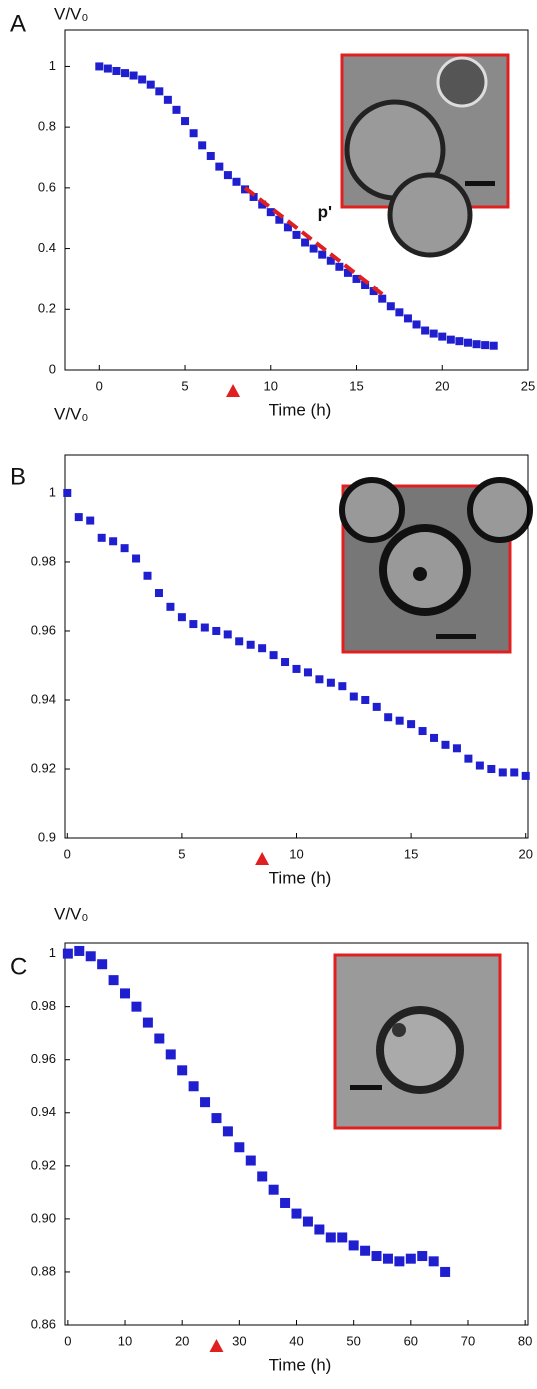 Image resolution: width=537 pixels, height=1389 pixels. I want to click on inset-b, so click(436, 565).